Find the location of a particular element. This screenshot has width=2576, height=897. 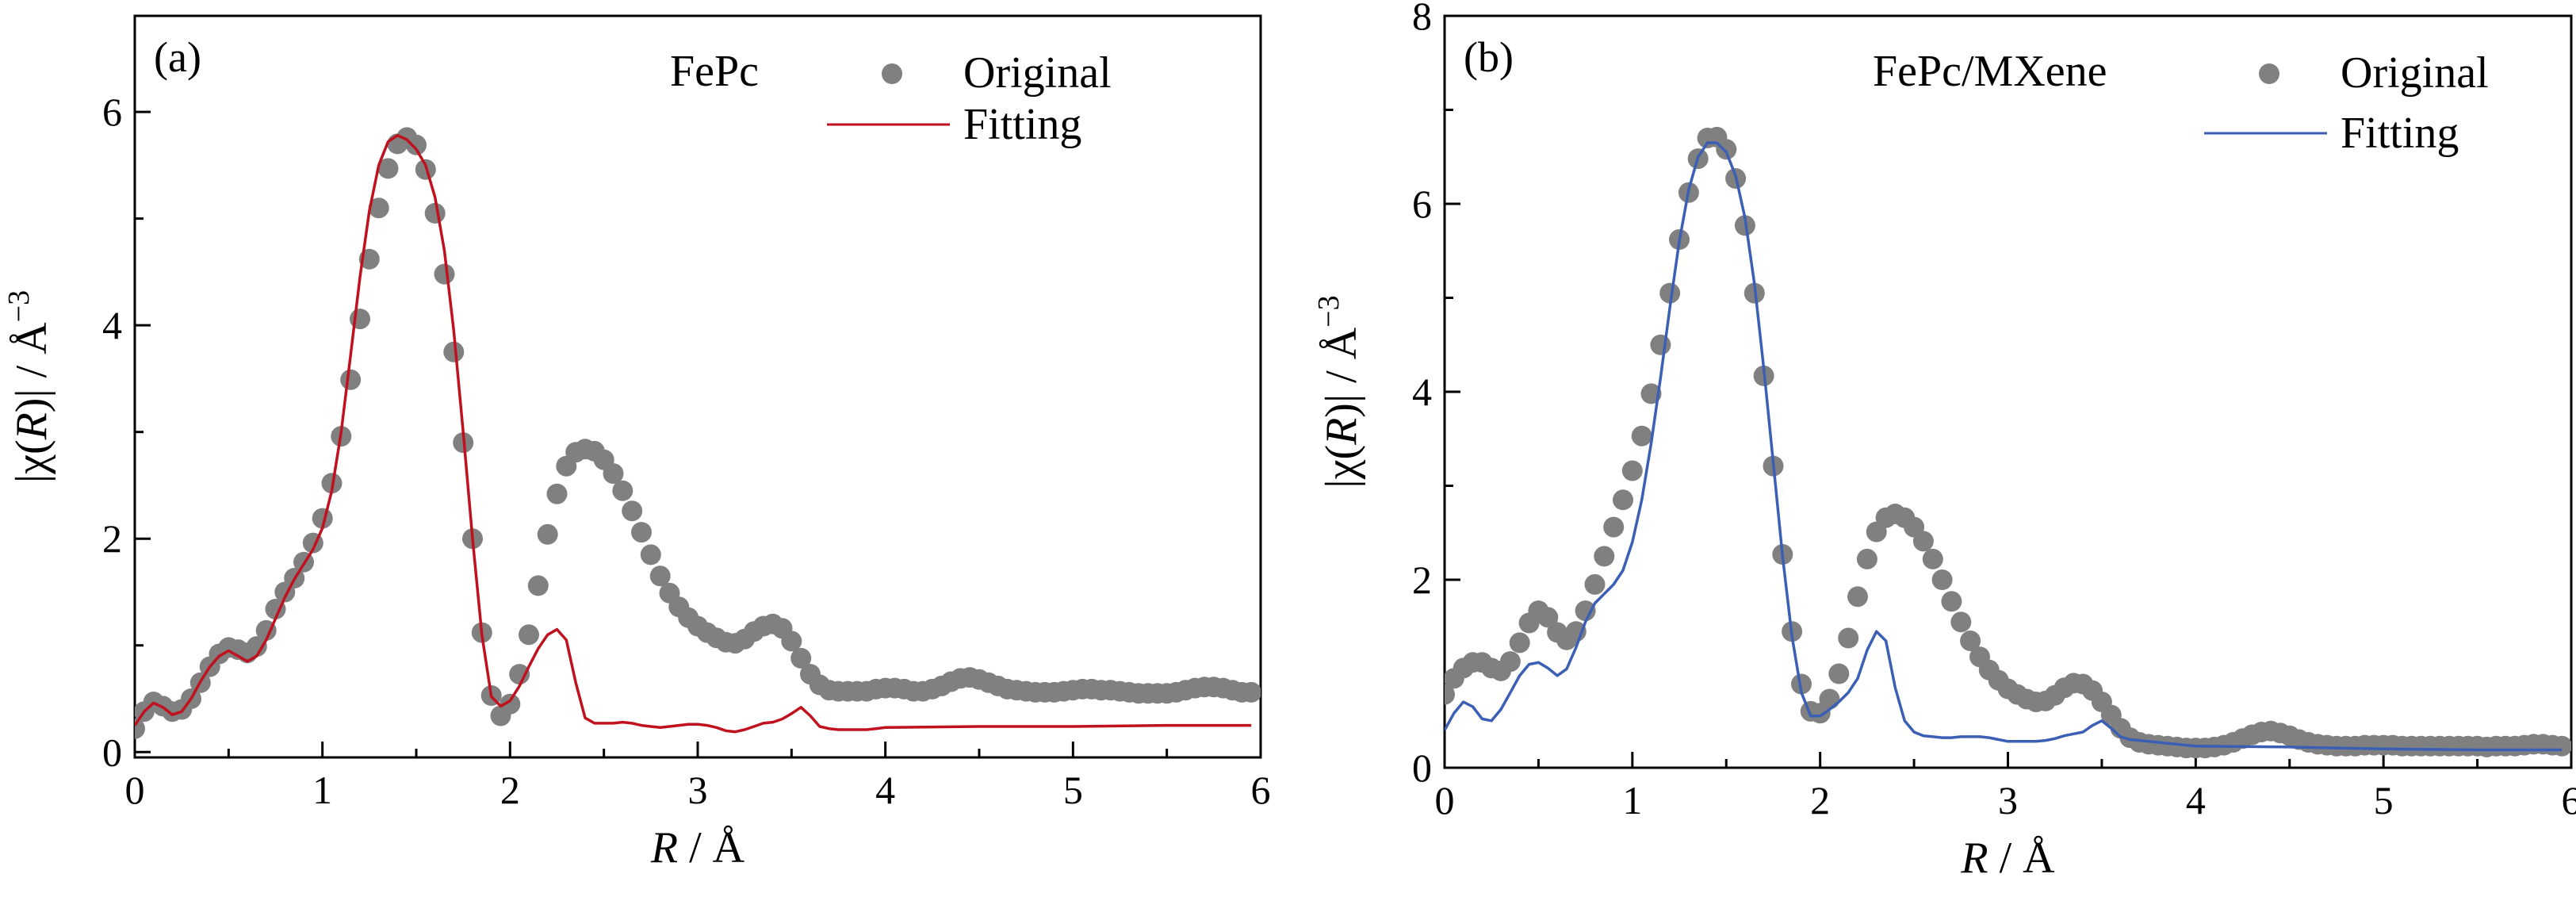

y-tick-label: 8 is located at coordinates (1422, 19).